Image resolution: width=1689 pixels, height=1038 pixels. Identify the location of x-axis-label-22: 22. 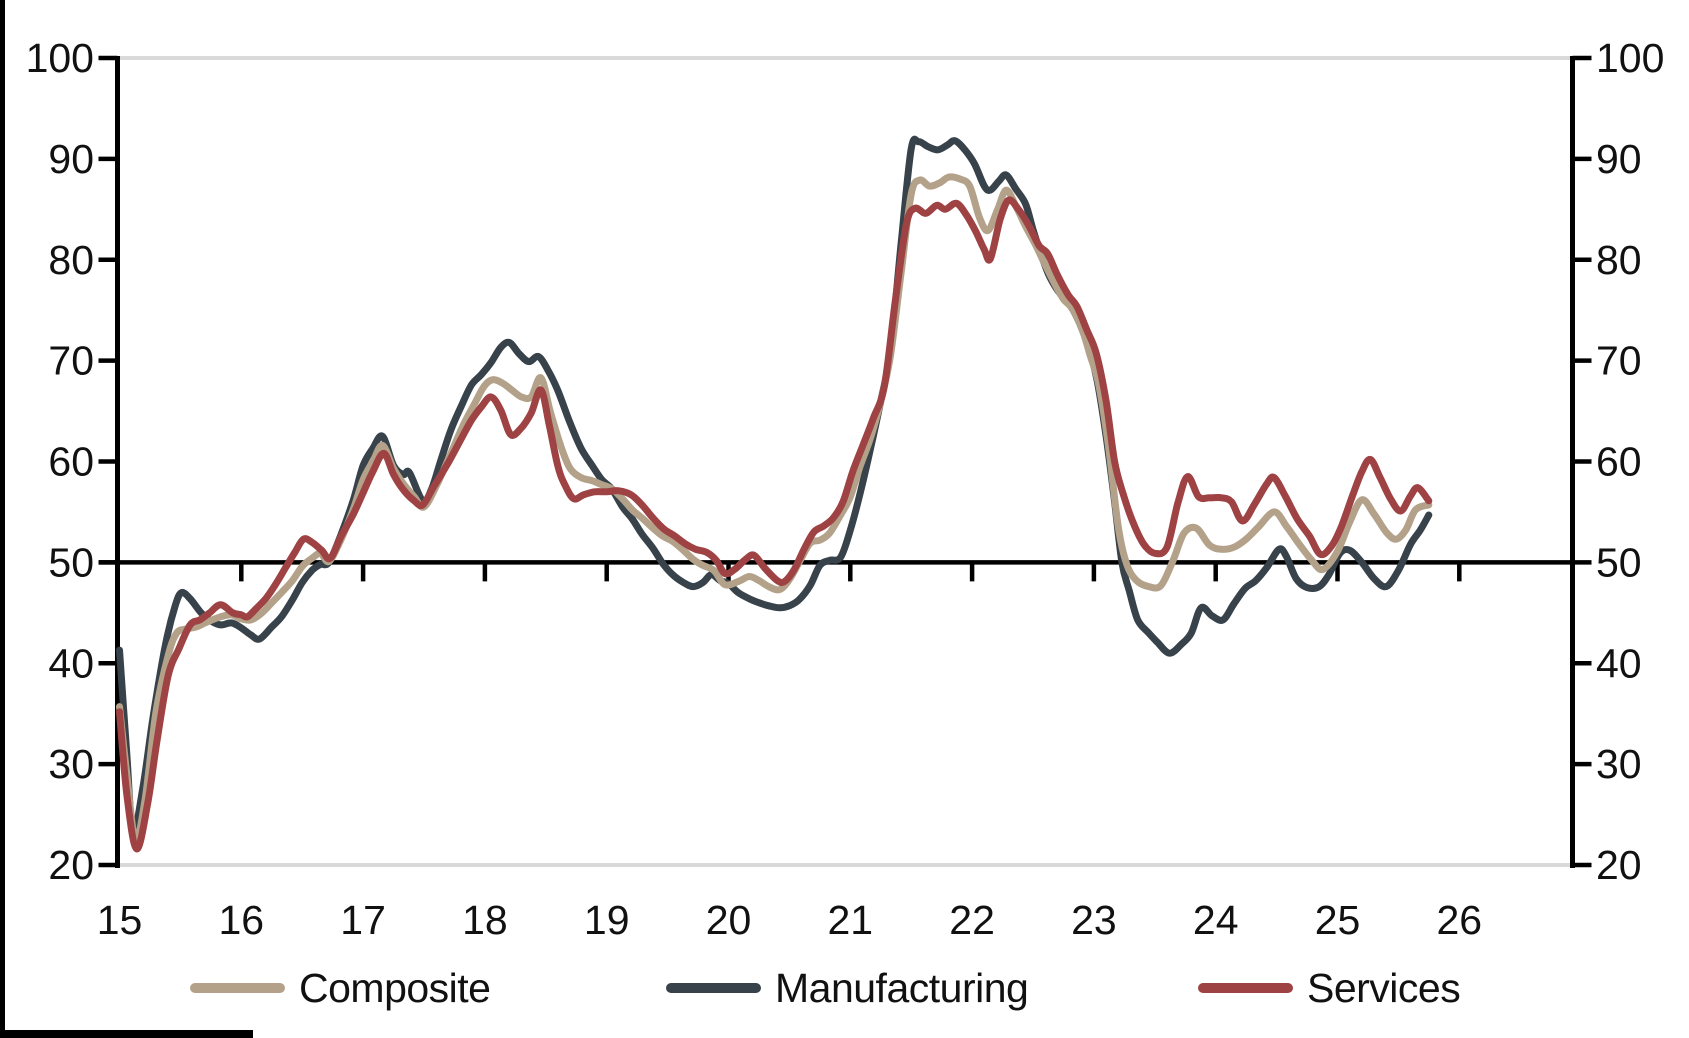
(972, 920).